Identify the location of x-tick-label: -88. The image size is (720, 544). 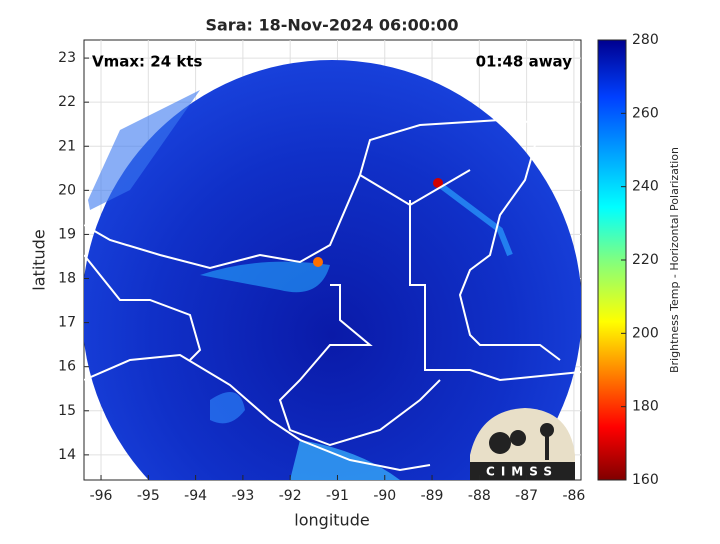
(479, 496).